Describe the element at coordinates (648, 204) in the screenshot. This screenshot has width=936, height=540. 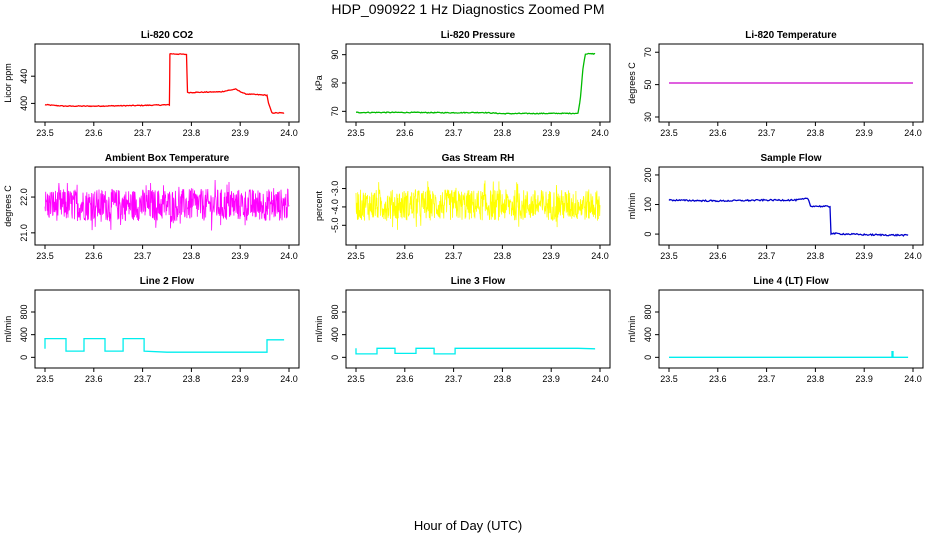
I see `y-tick-label: 100` at that location.